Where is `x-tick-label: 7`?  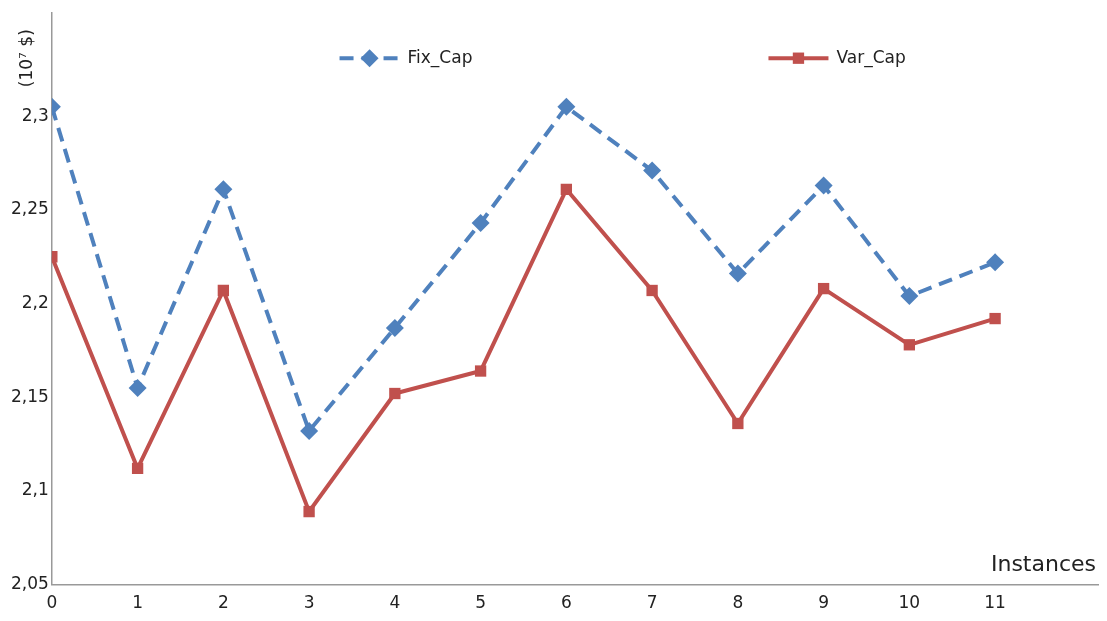 x-tick-label: 7 is located at coordinates (652, 602).